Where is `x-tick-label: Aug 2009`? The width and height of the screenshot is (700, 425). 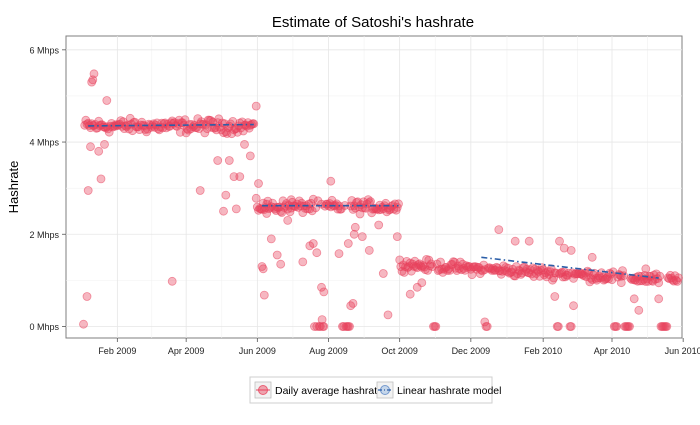
x-tick-label: Aug 2009 is located at coordinates (328, 351).